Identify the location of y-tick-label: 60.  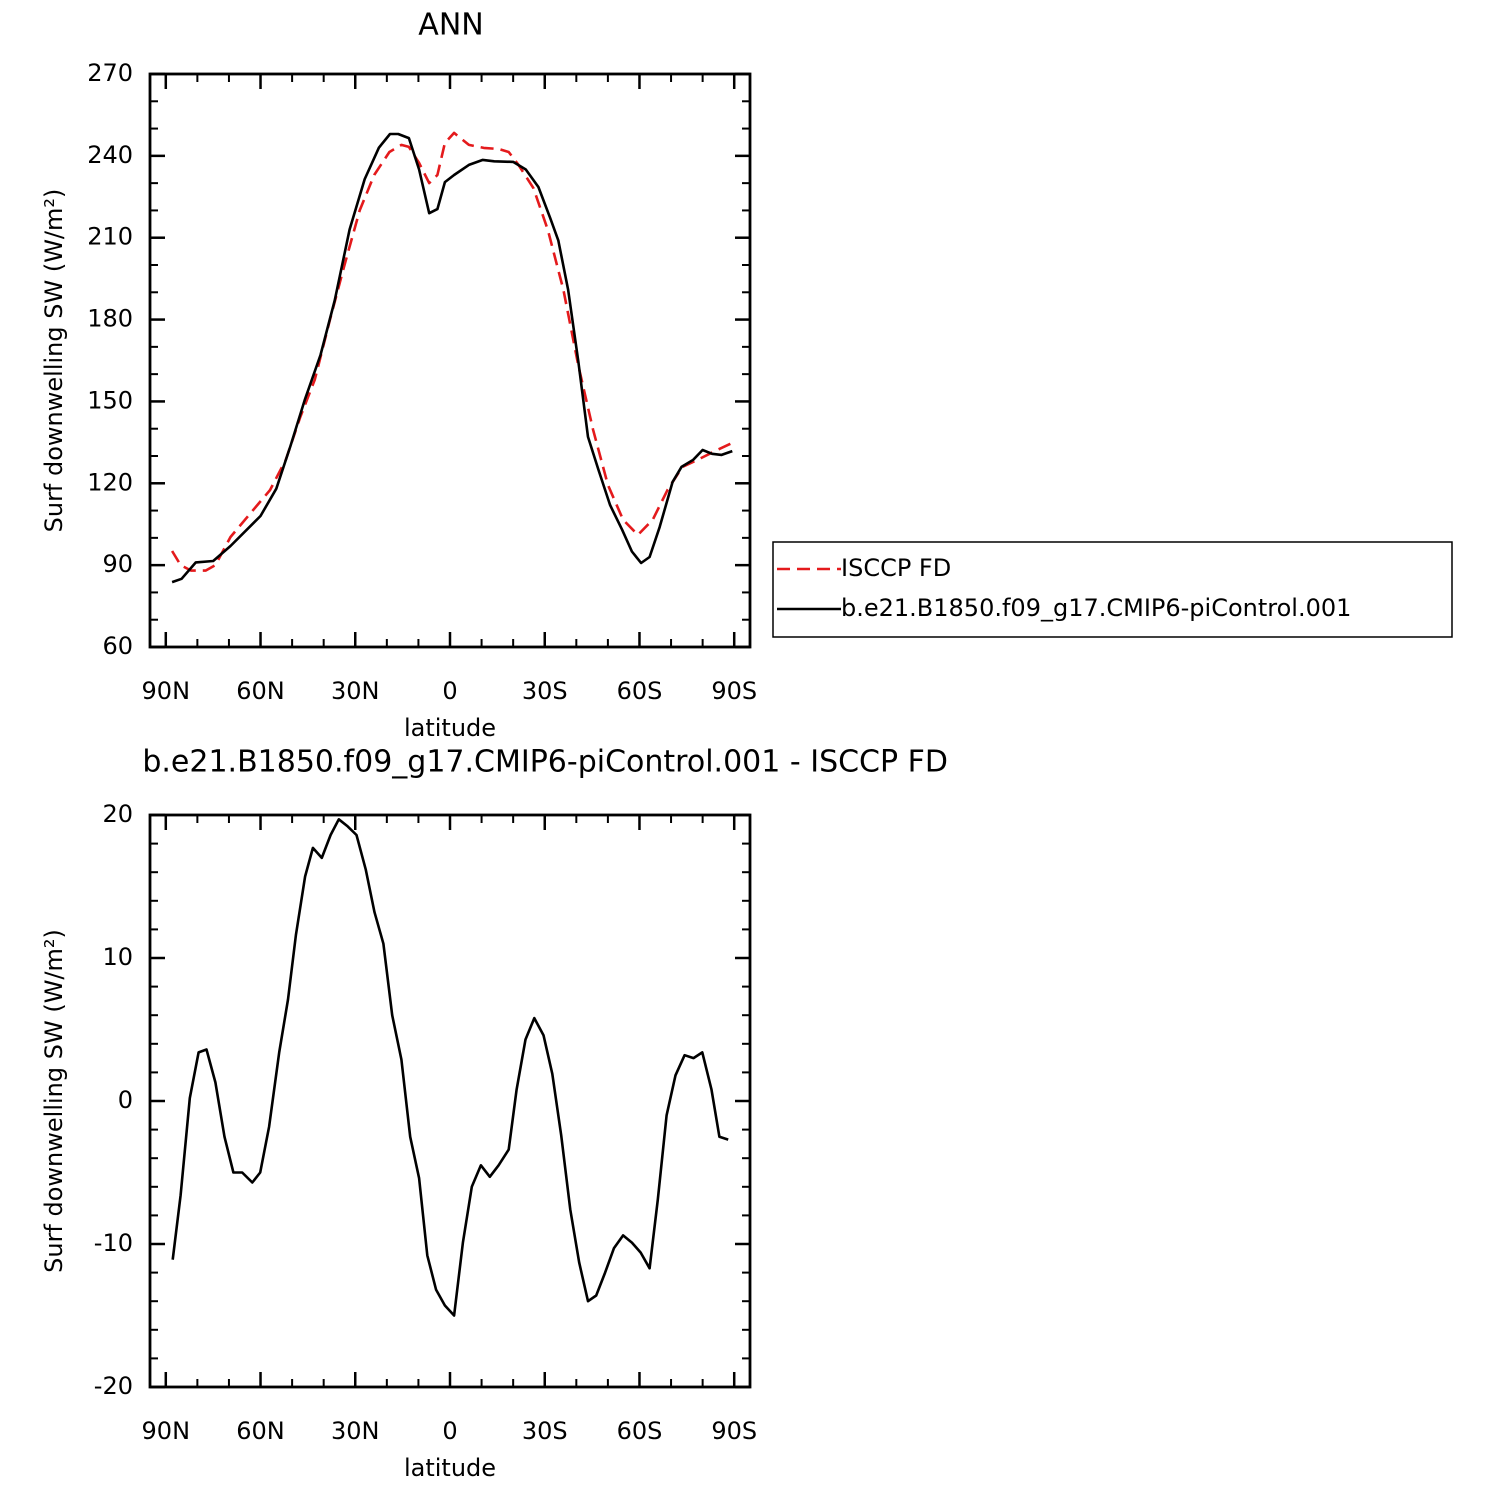
(117, 646).